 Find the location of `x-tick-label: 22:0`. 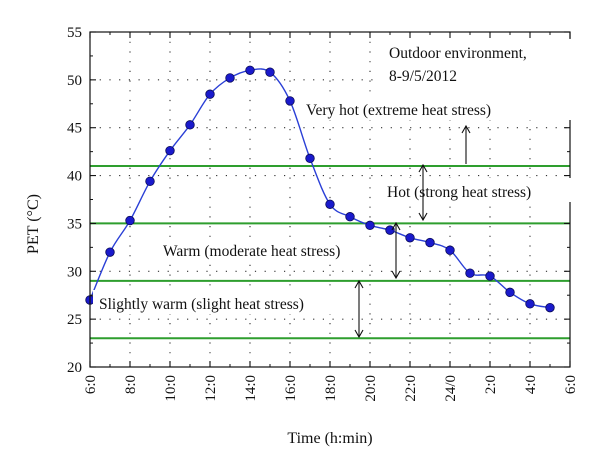

x-tick-label: 22:0 is located at coordinates (411, 388).